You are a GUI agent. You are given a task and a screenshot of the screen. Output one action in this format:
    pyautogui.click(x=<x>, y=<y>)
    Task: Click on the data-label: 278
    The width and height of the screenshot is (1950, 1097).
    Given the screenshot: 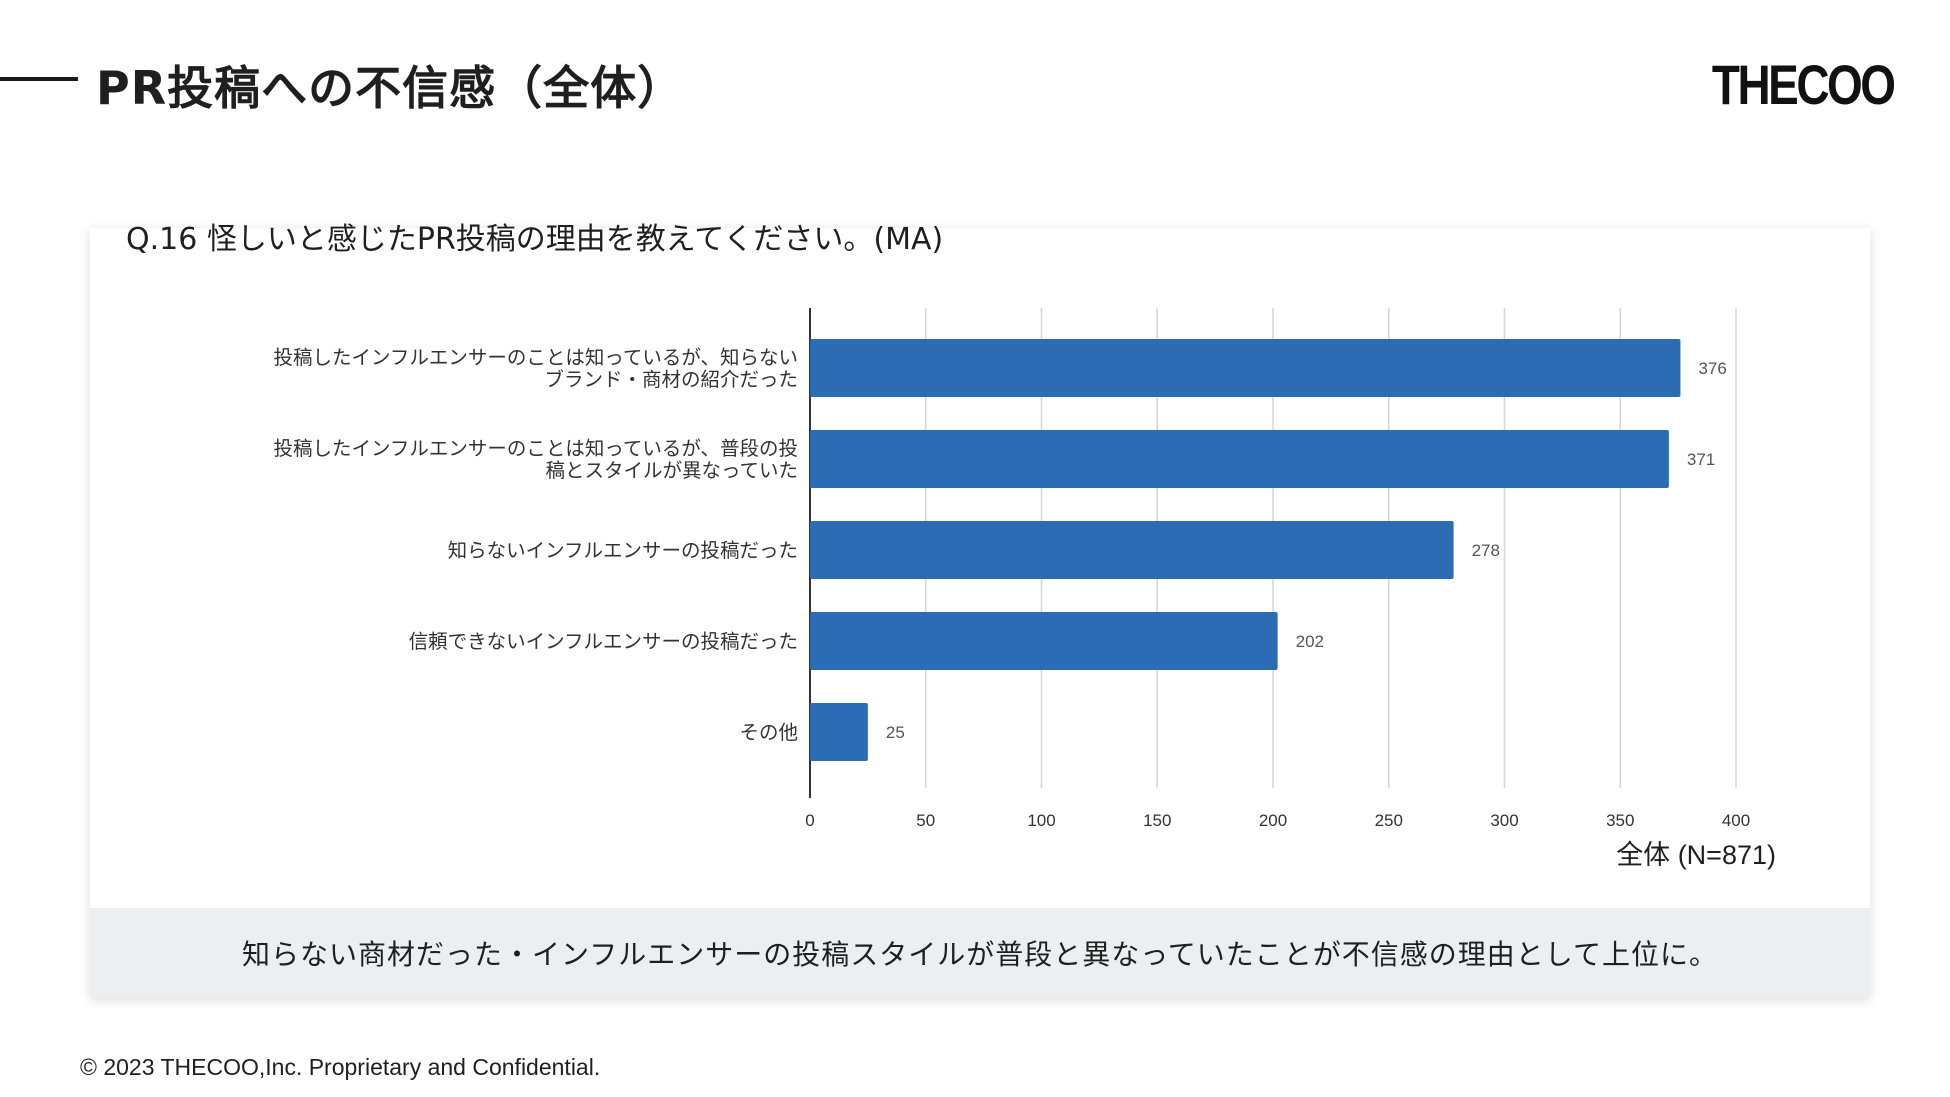 What is the action you would take?
    pyautogui.click(x=1486, y=550)
    